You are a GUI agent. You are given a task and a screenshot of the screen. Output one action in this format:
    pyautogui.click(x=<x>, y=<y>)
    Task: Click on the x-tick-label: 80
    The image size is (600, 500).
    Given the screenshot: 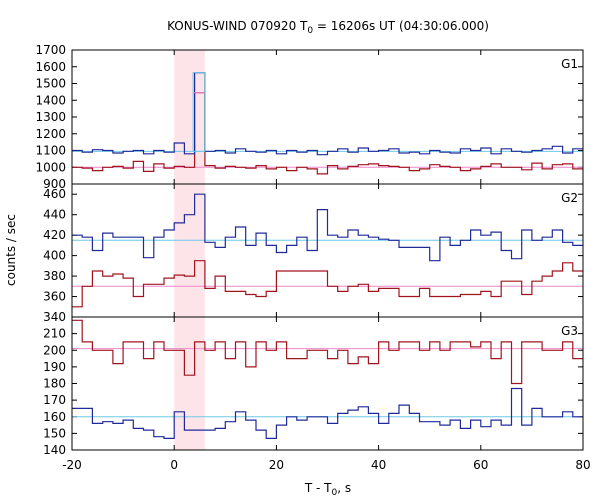 What is the action you would take?
    pyautogui.click(x=582, y=465)
    